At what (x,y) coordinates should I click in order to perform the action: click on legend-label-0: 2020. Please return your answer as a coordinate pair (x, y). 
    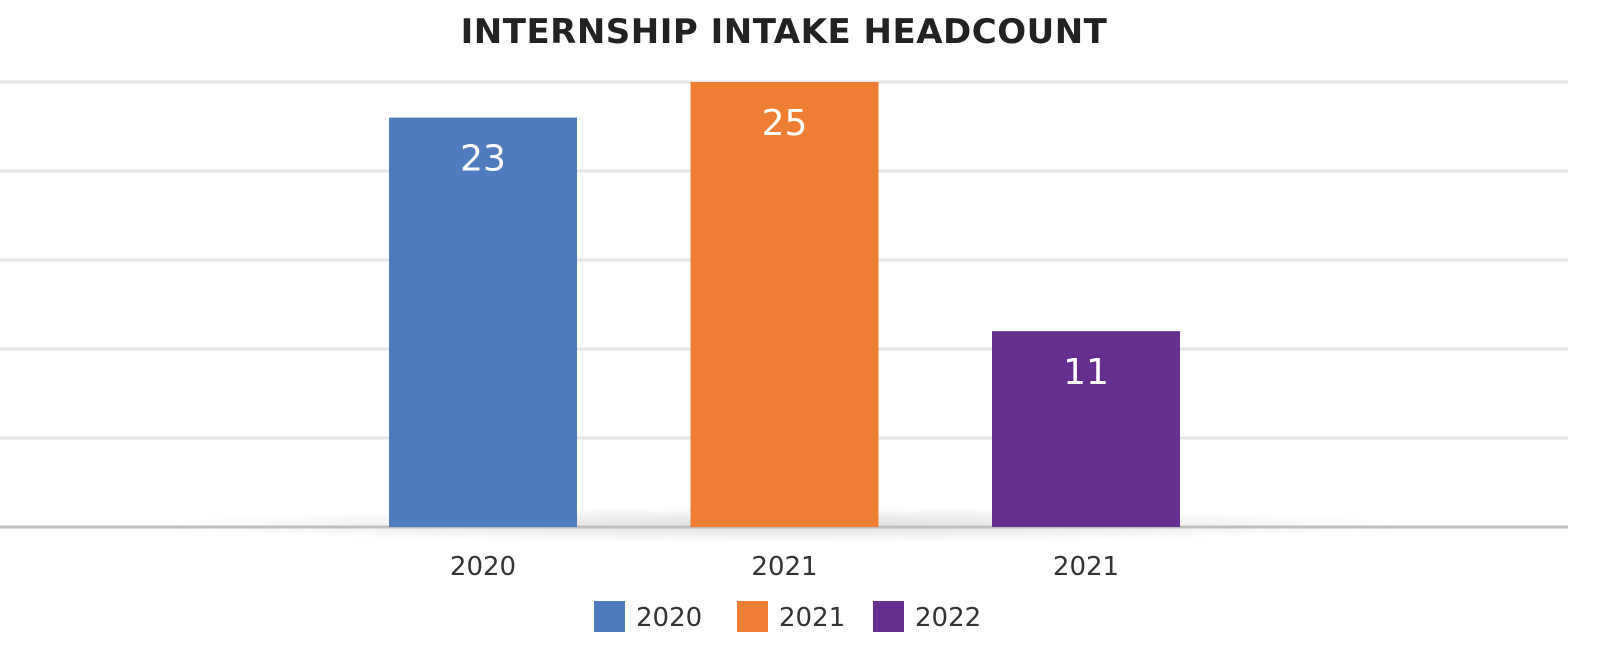
    Looking at the image, I should click on (669, 618).